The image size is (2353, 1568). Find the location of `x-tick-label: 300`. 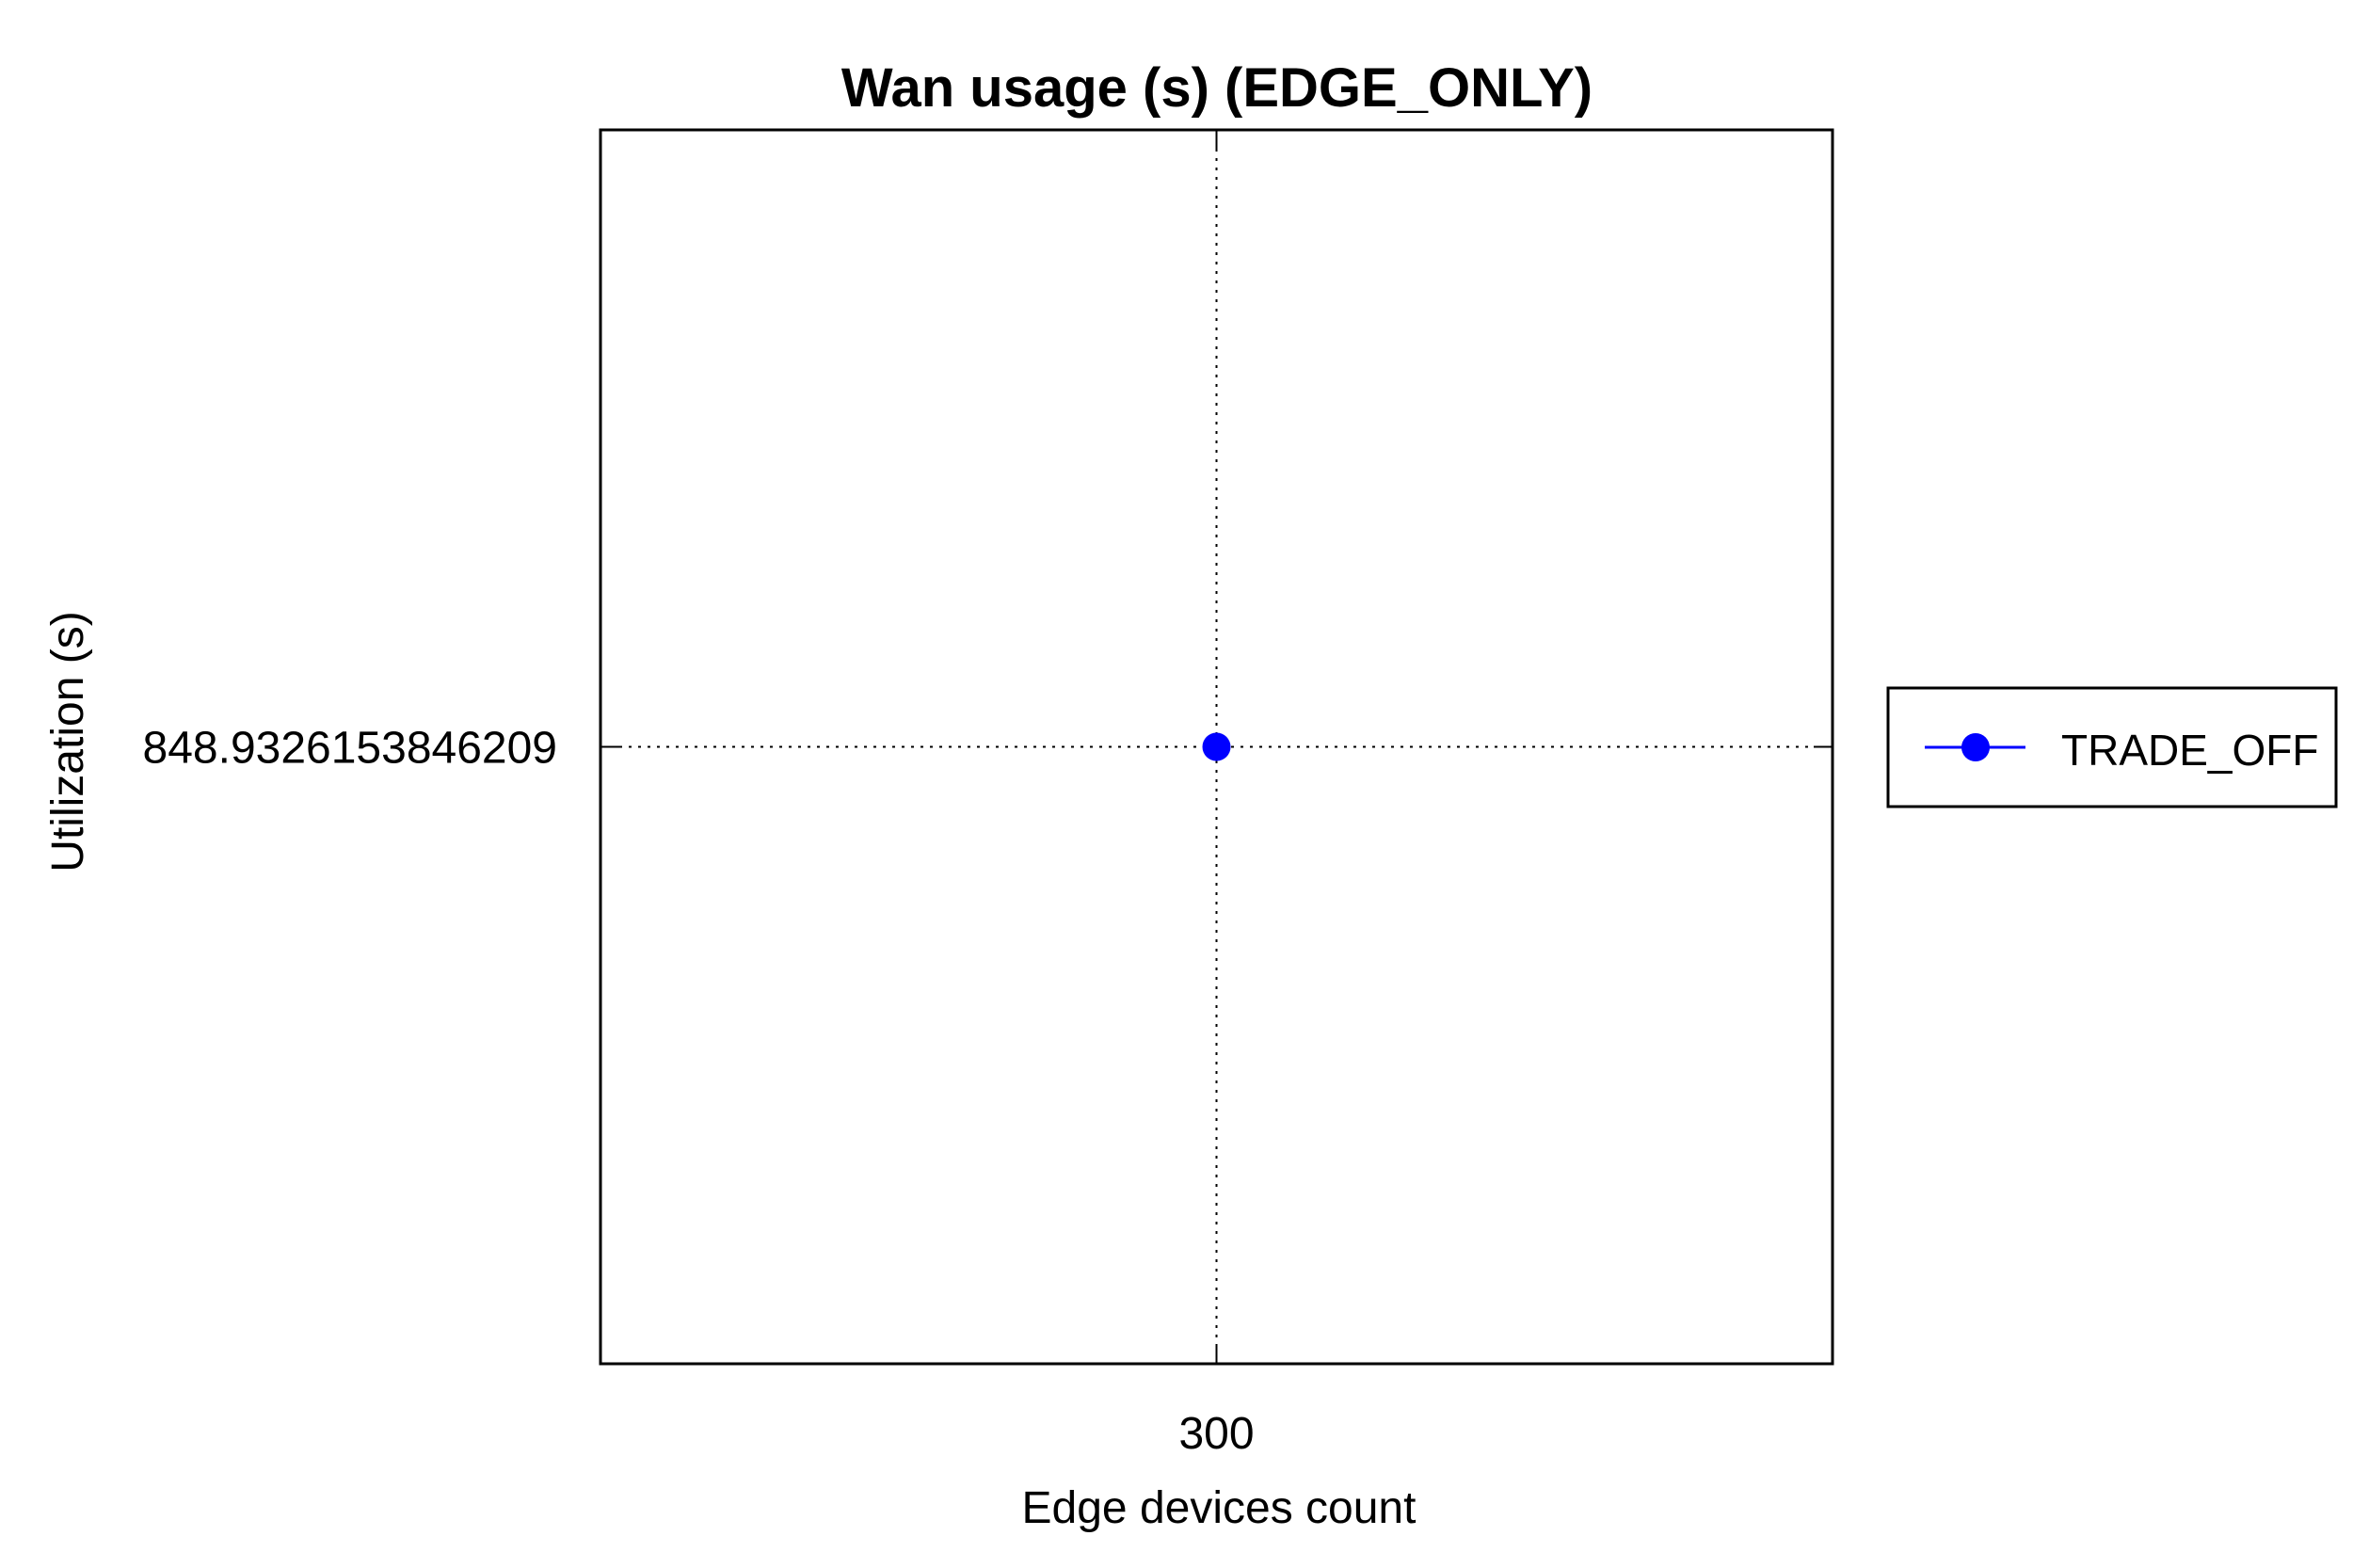

x-tick-label: 300 is located at coordinates (1216, 1434).